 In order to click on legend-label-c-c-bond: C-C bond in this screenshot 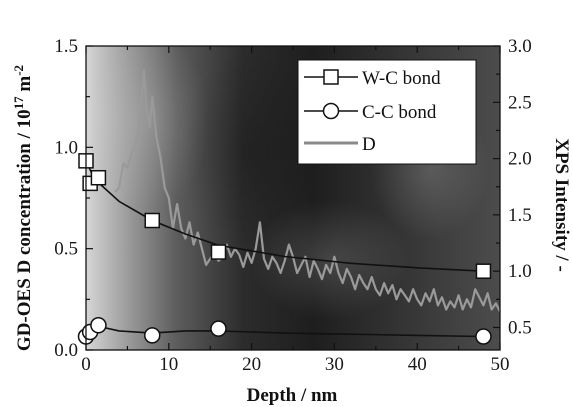, I will do `click(399, 112)`.